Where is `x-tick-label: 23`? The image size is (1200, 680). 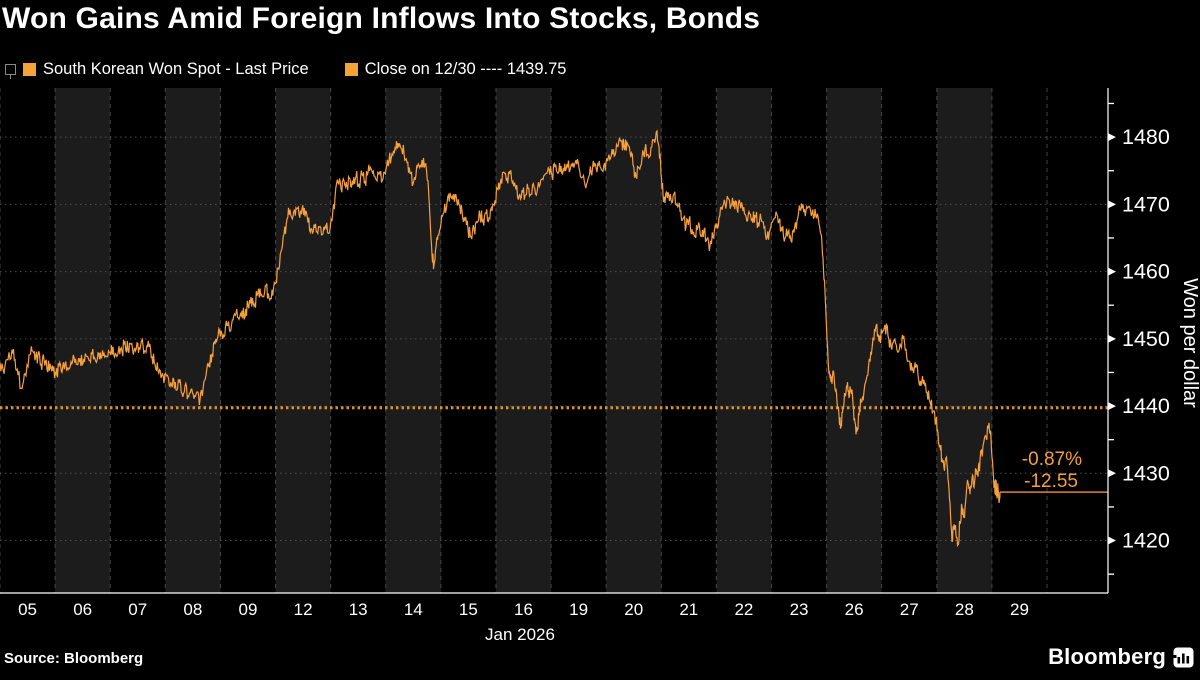 x-tick-label: 23 is located at coordinates (799, 609).